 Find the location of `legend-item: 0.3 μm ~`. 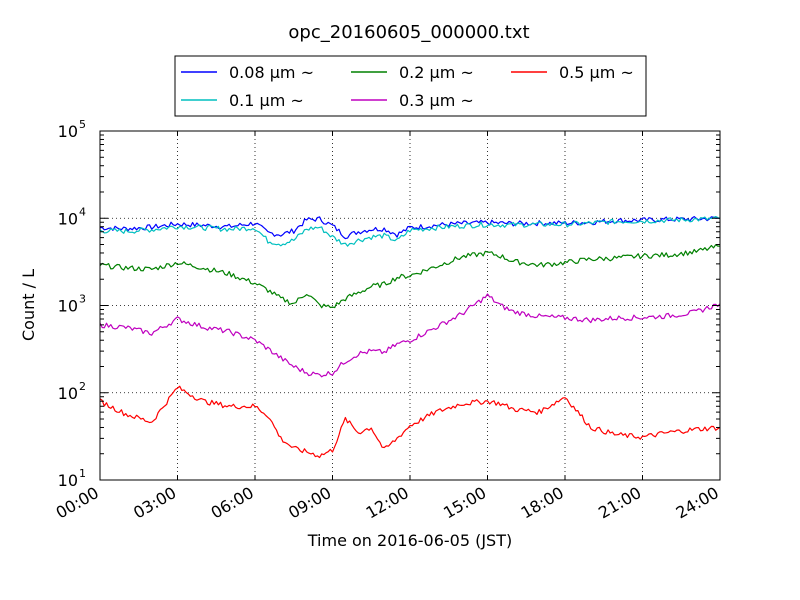

legend-item: 0.3 μm ~ is located at coordinates (412, 100).